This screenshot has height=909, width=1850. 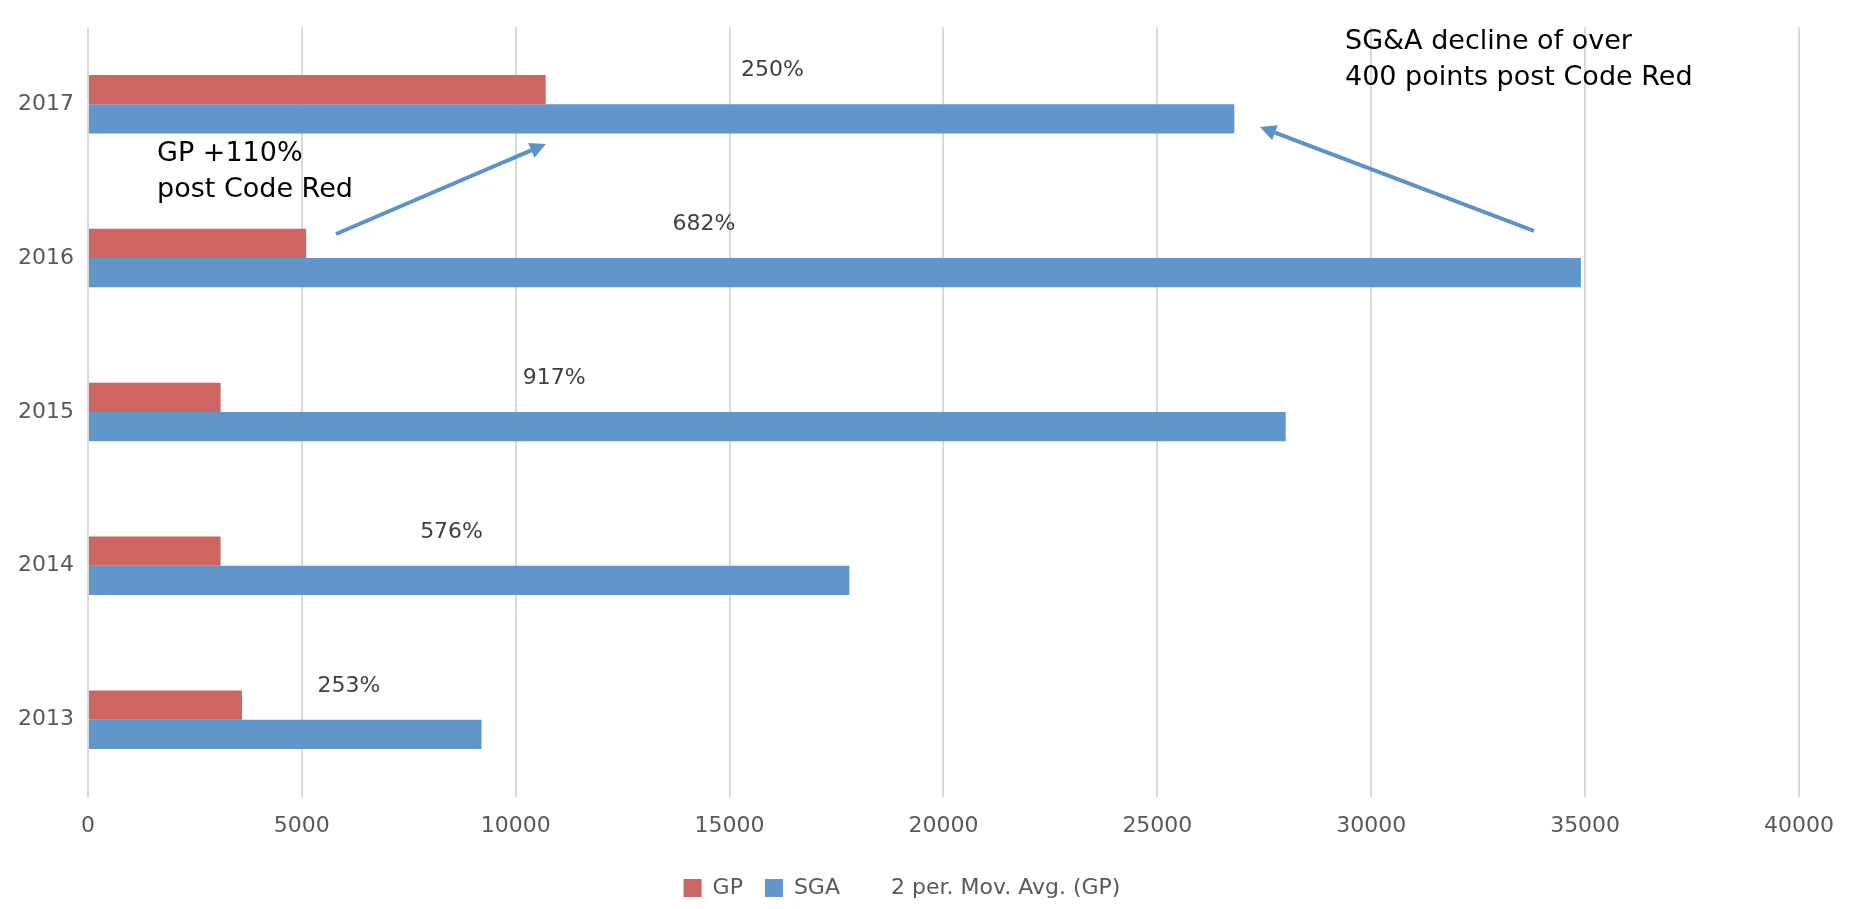 What do you see at coordinates (45, 564) in the screenshot?
I see `y-tick-label: 2014` at bounding box center [45, 564].